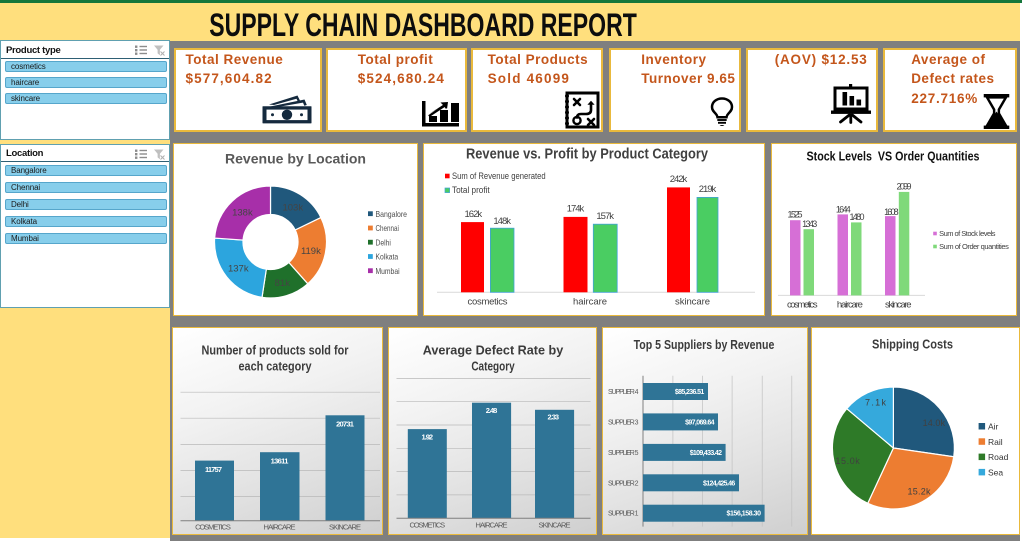 This screenshot has height=547, width=1024. What do you see at coordinates (492, 350) in the screenshot?
I see `svg-text: Average Defect Rate by` at bounding box center [492, 350].